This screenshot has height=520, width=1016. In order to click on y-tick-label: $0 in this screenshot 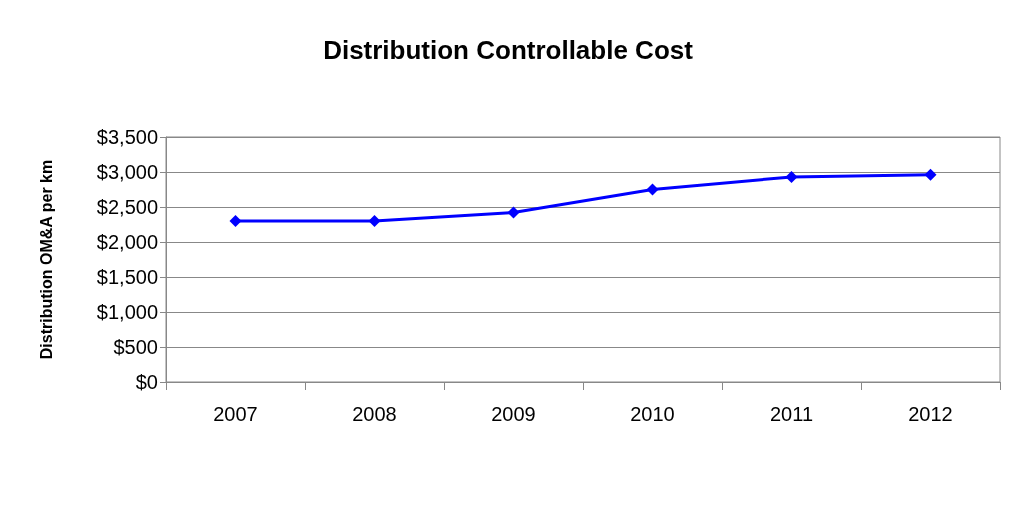, I will do `click(146, 382)`.